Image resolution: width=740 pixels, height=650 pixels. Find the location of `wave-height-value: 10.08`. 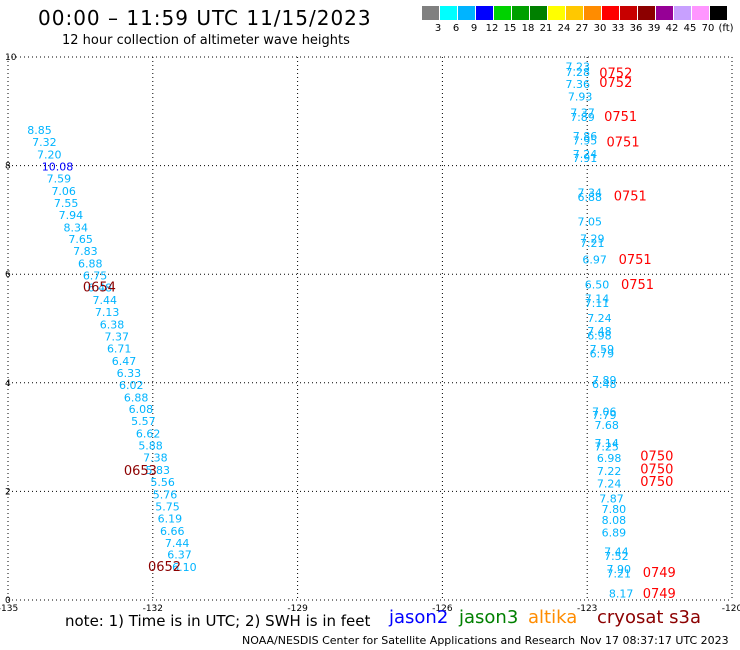

wave-height-value: 10.08 is located at coordinates (58, 166).